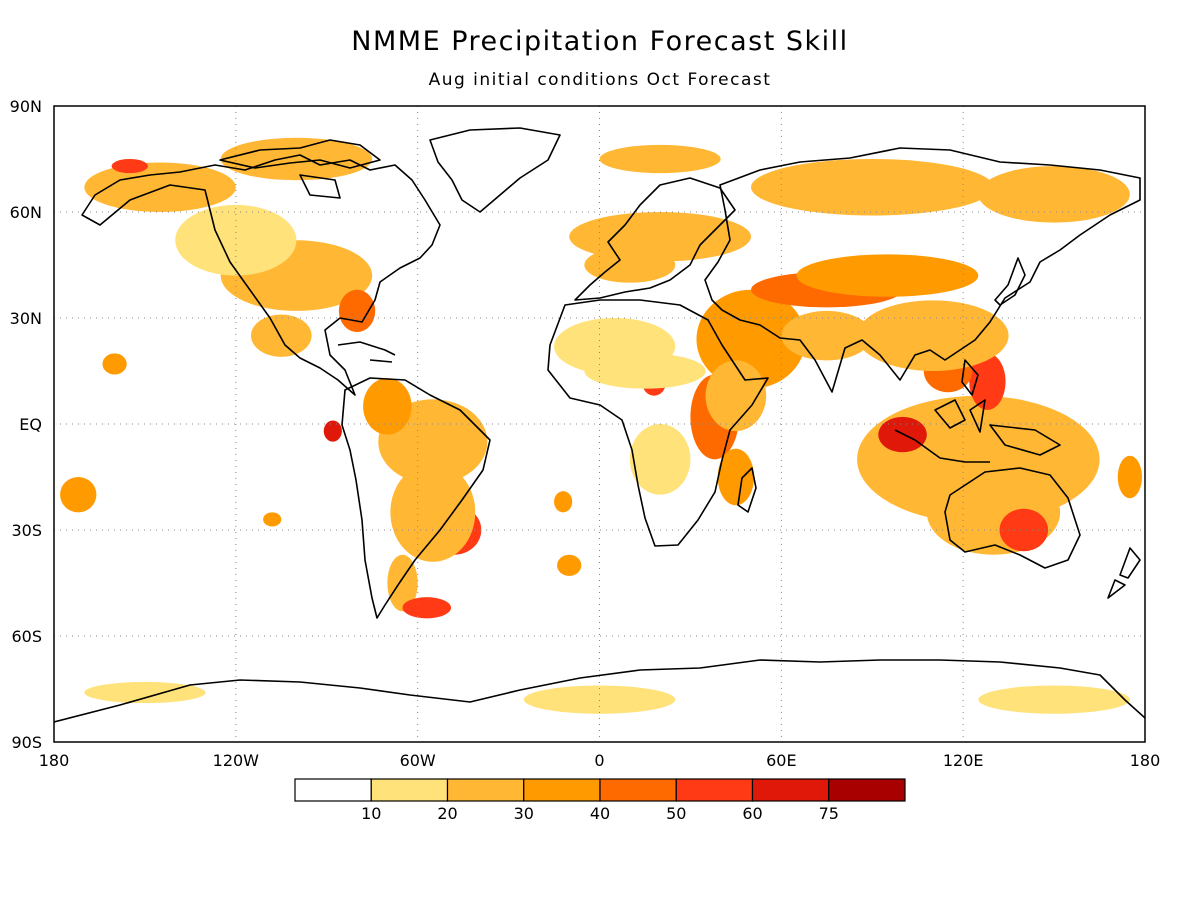  Describe the element at coordinates (26, 530) in the screenshot. I see `y-tick-label: 30S` at that location.